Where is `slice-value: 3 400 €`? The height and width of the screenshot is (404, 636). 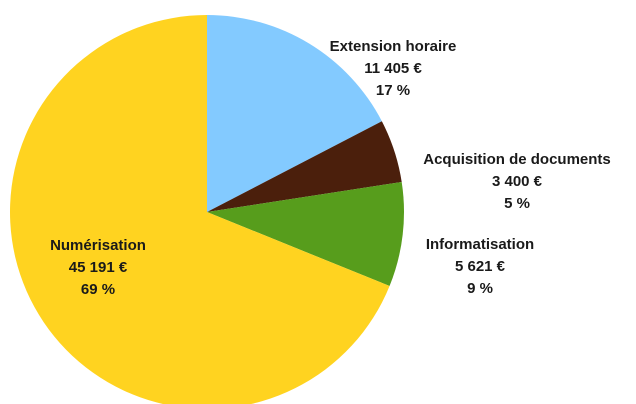 slice-value: 3 400 € is located at coordinates (517, 181).